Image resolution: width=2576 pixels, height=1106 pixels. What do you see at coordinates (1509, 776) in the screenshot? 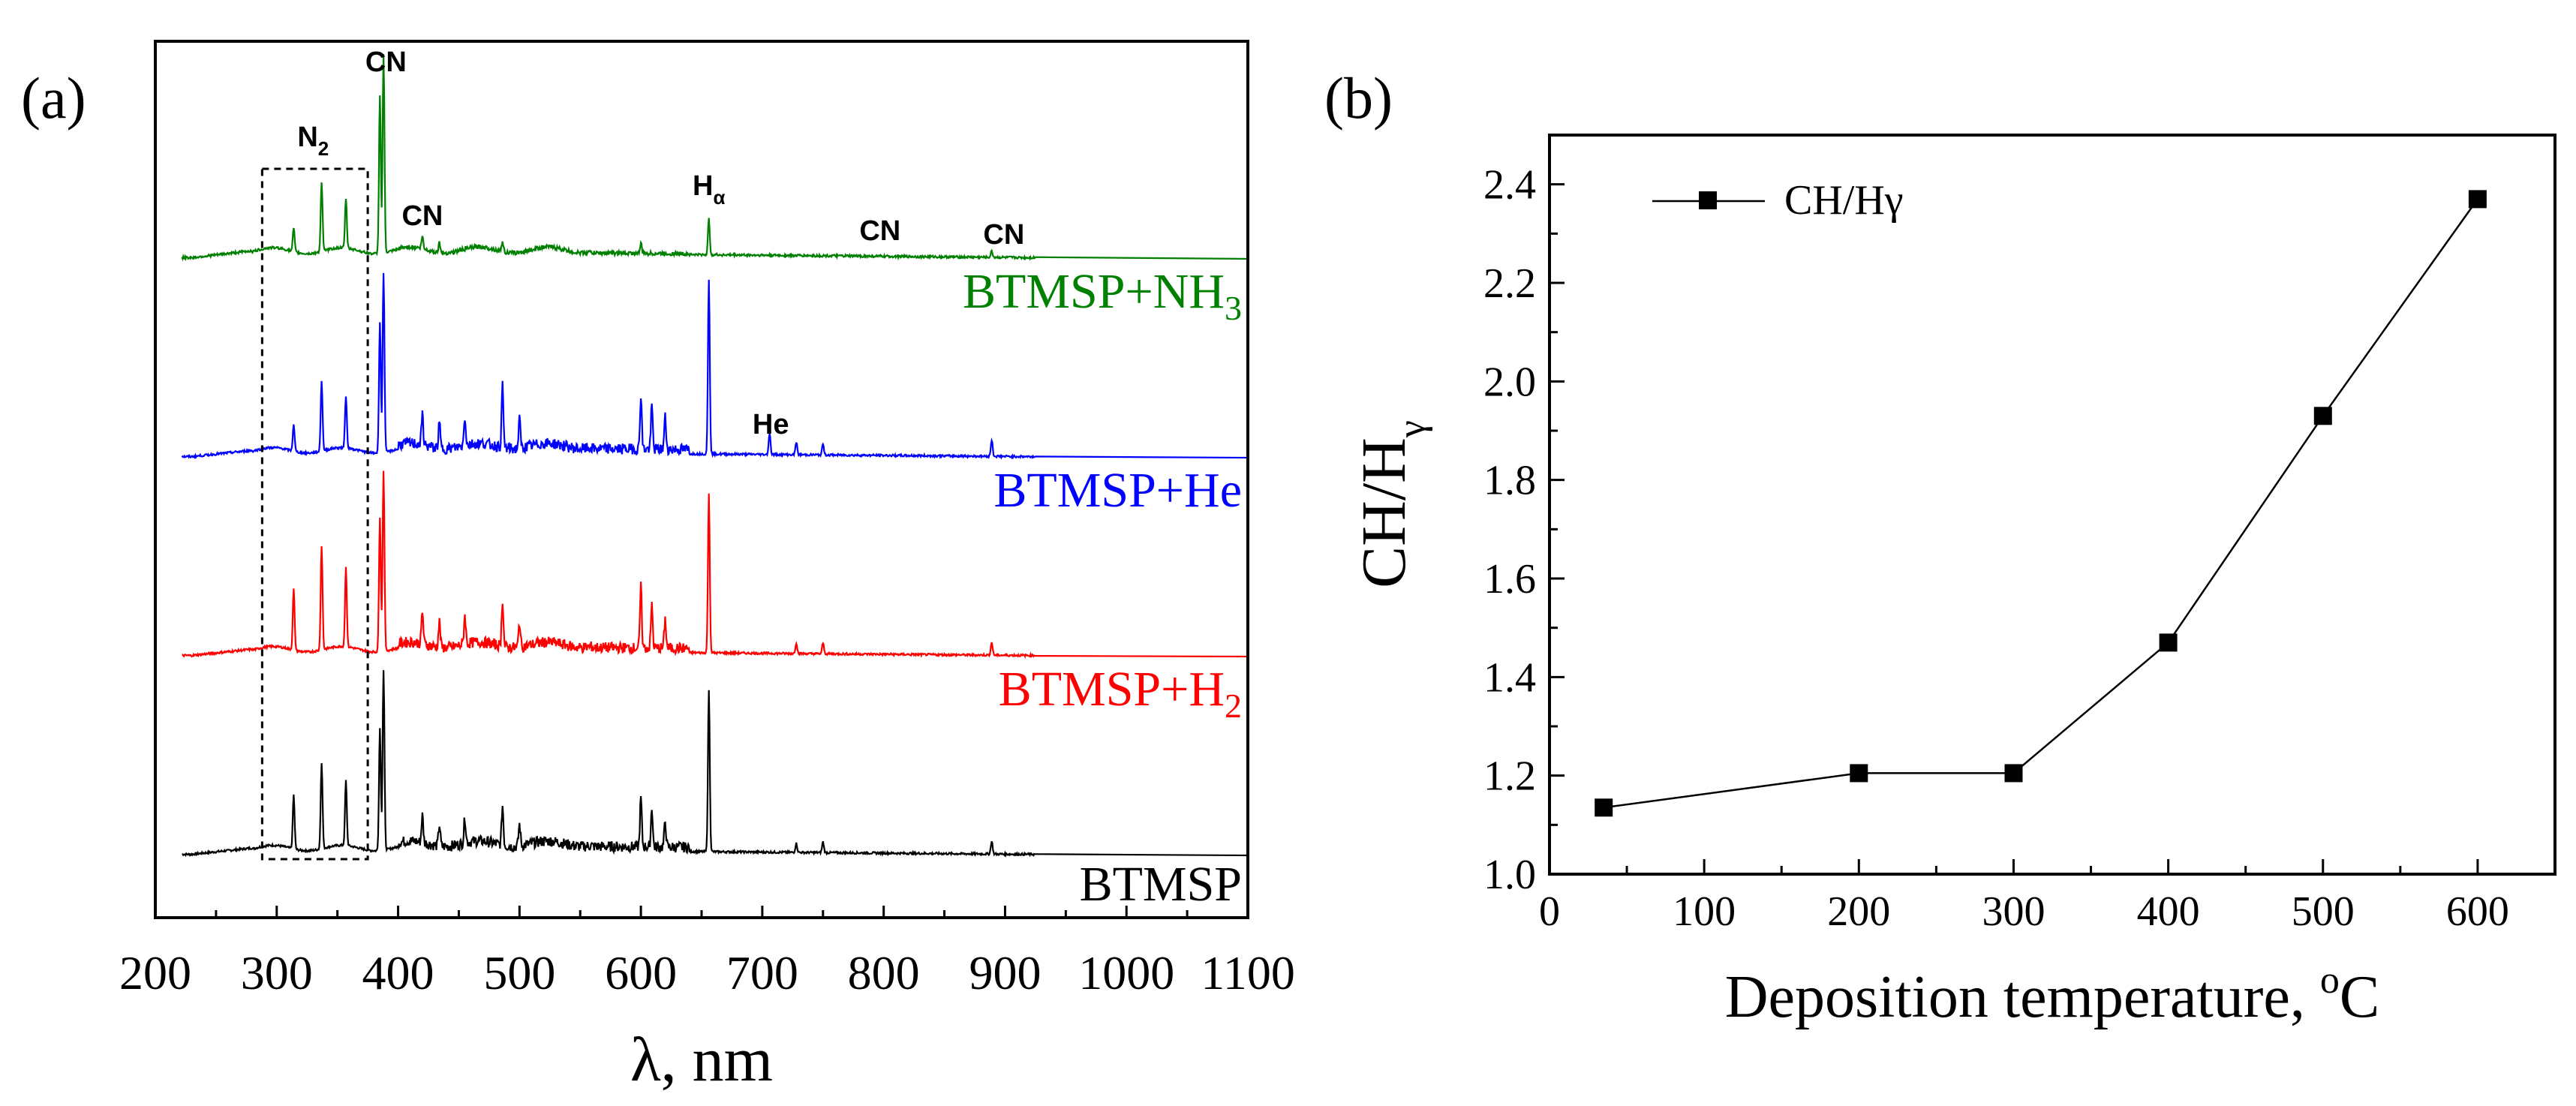
I see `y-tick-label: 1.2` at bounding box center [1509, 776].